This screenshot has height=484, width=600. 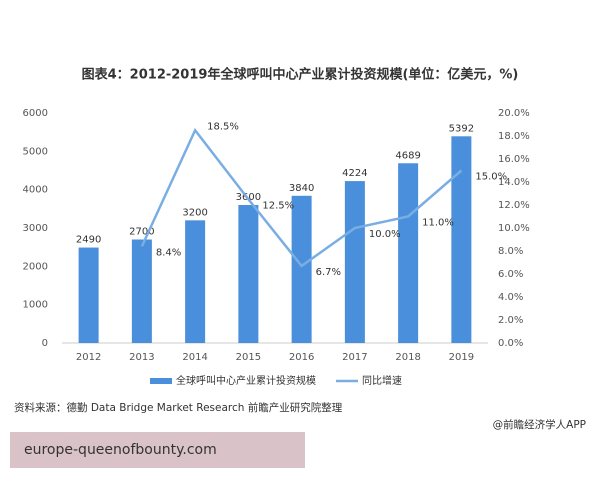 What do you see at coordinates (223, 126) in the screenshot?
I see `line-value-label: 18.5%` at bounding box center [223, 126].